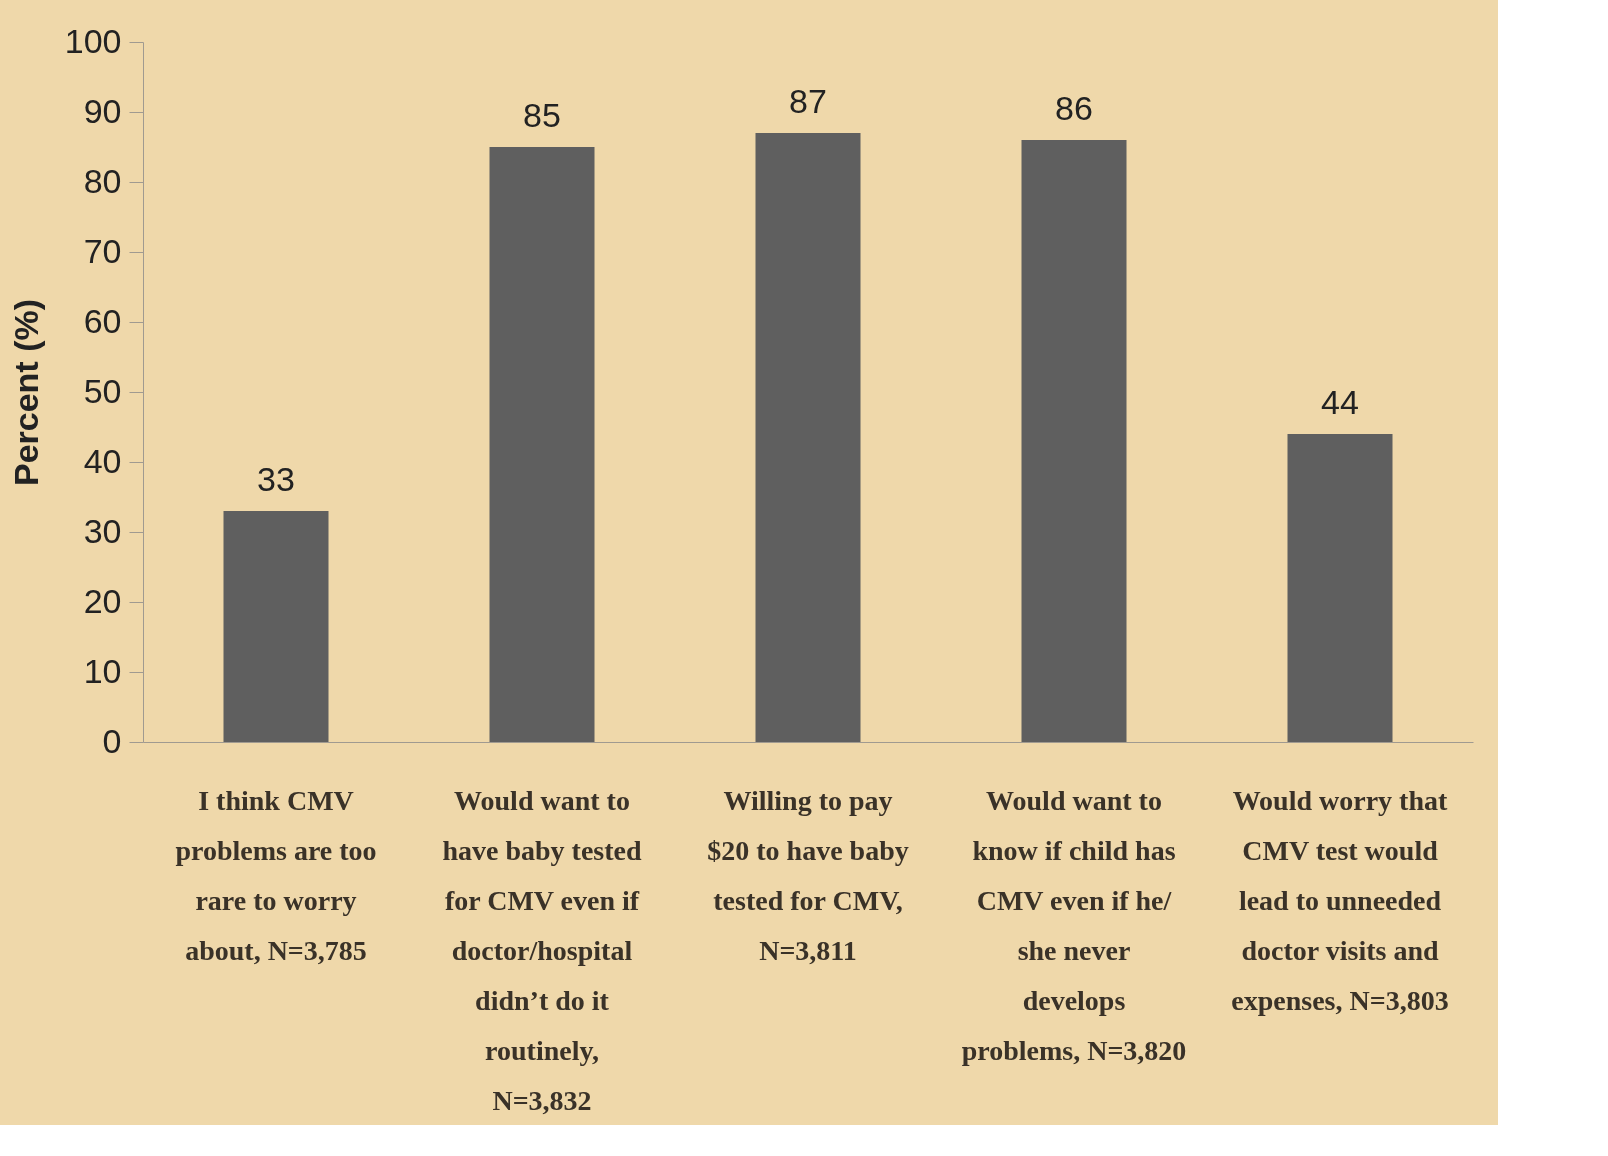 This screenshot has width=1608, height=1156. What do you see at coordinates (542, 950) in the screenshot?
I see `x-tick-label: Would want to have baby tested for CMV even if doctor/hospital didn’t do it routinely, N=3,832` at bounding box center [542, 950].